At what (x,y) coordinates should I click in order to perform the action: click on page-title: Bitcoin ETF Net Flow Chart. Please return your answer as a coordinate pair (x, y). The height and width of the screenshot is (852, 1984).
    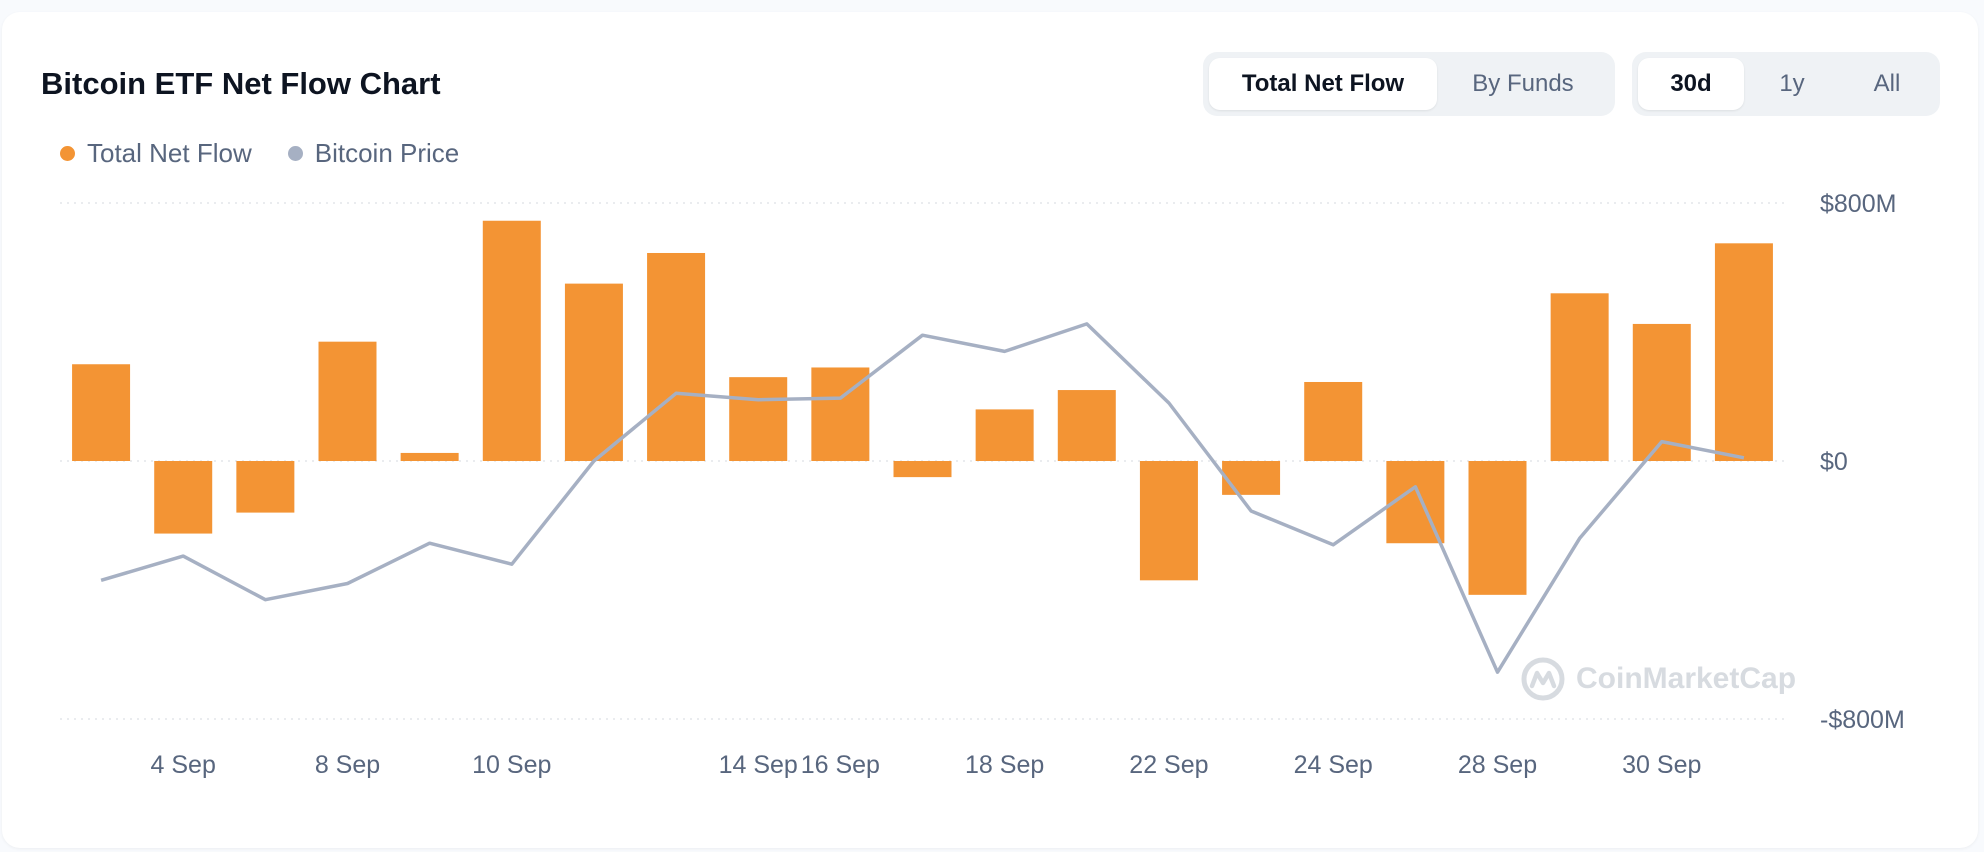
    Looking at the image, I should click on (241, 83).